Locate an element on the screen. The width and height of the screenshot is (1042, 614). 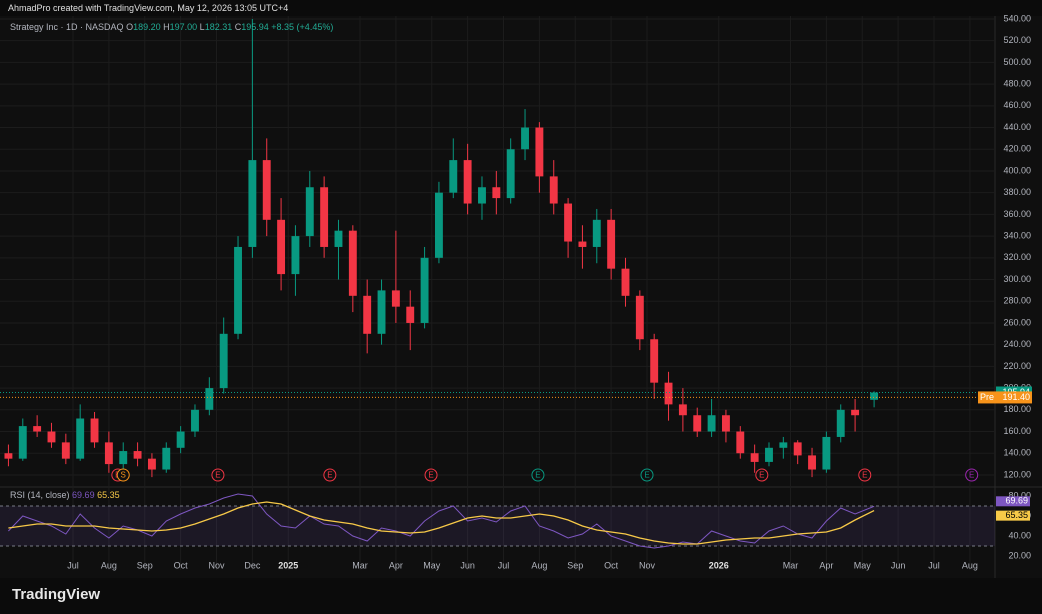
pre-market-name: Pre is located at coordinates (987, 397).